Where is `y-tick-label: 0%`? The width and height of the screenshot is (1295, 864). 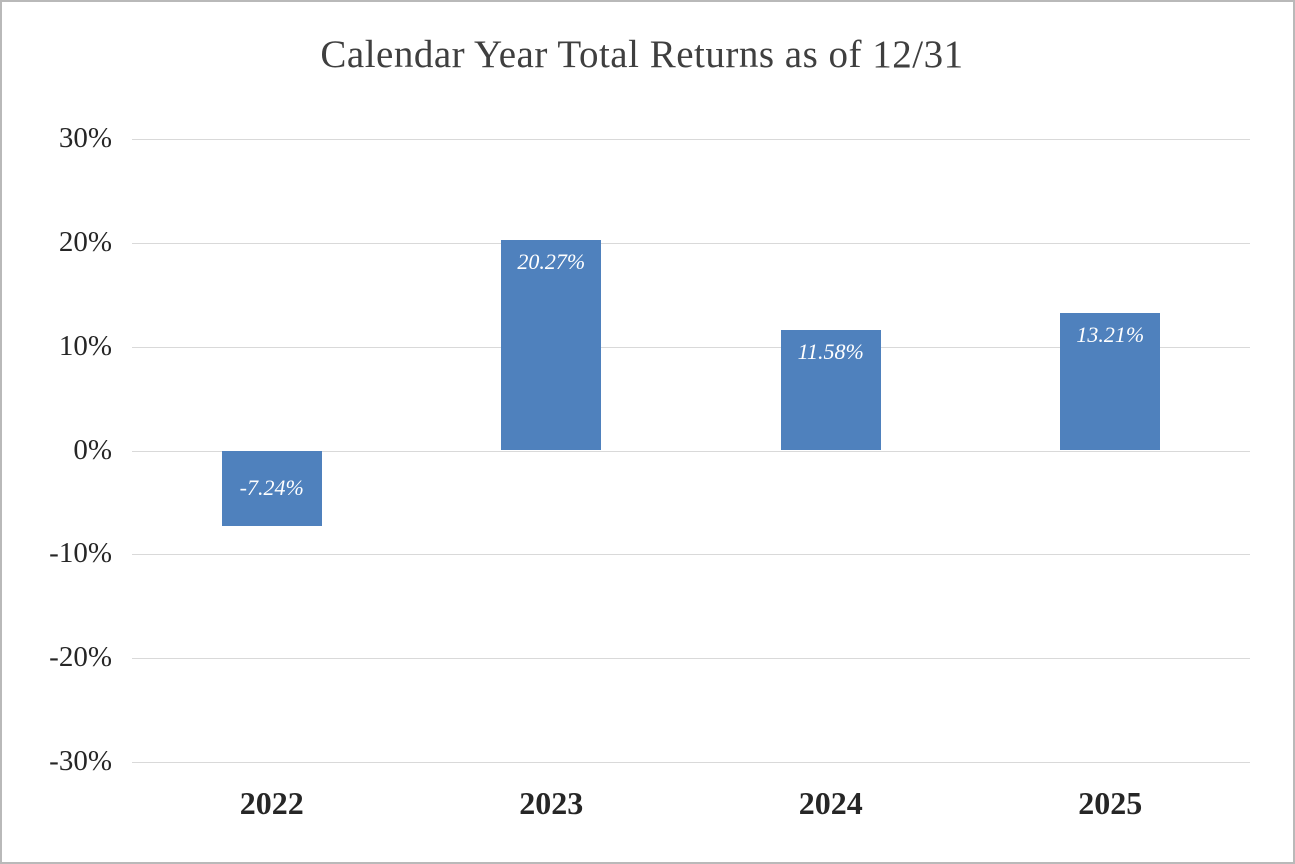
y-tick-label: 0% is located at coordinates (92, 449).